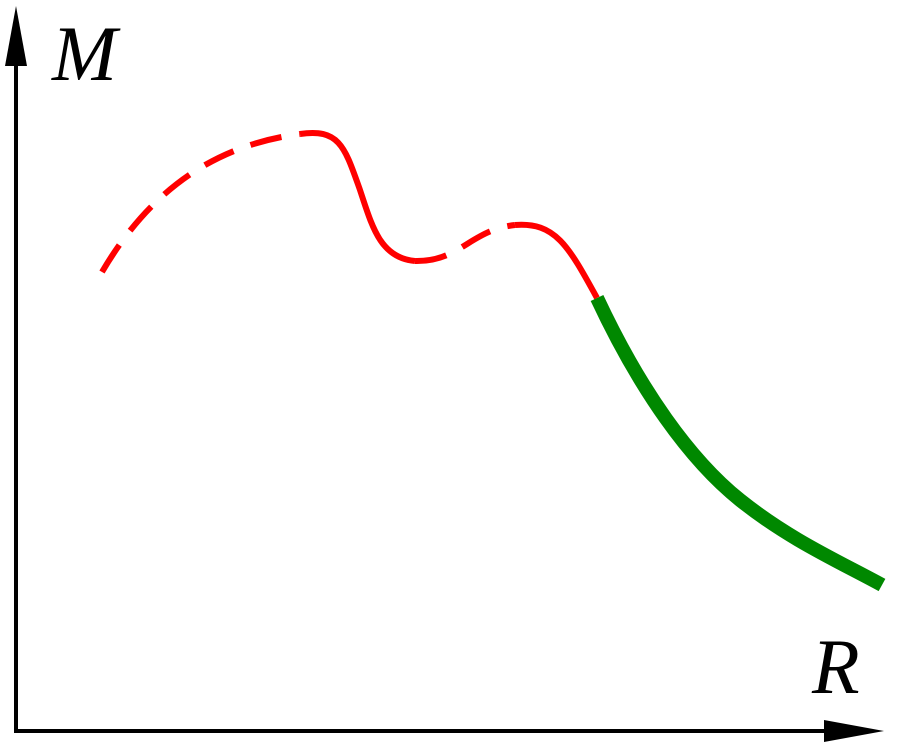  I want to click on curve-dashed-branch-dip, so click(465, 243).